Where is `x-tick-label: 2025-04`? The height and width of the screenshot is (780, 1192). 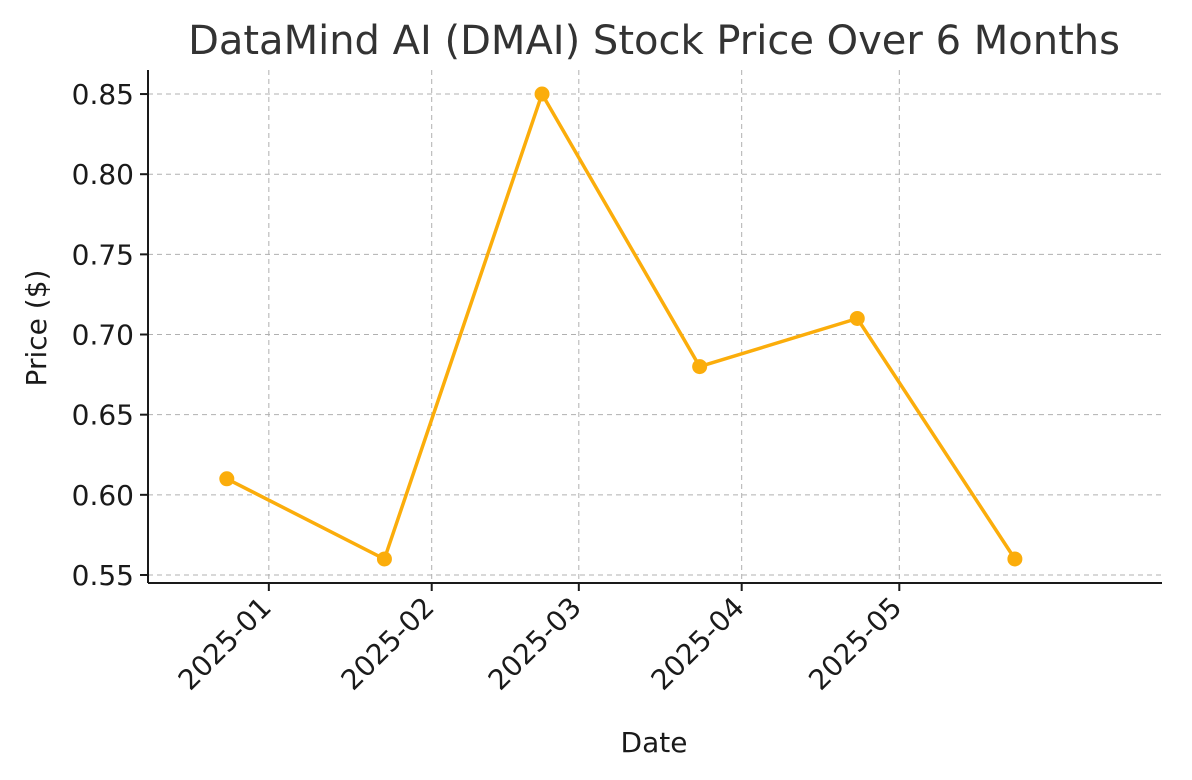
x-tick-label: 2025-04 is located at coordinates (698, 644).